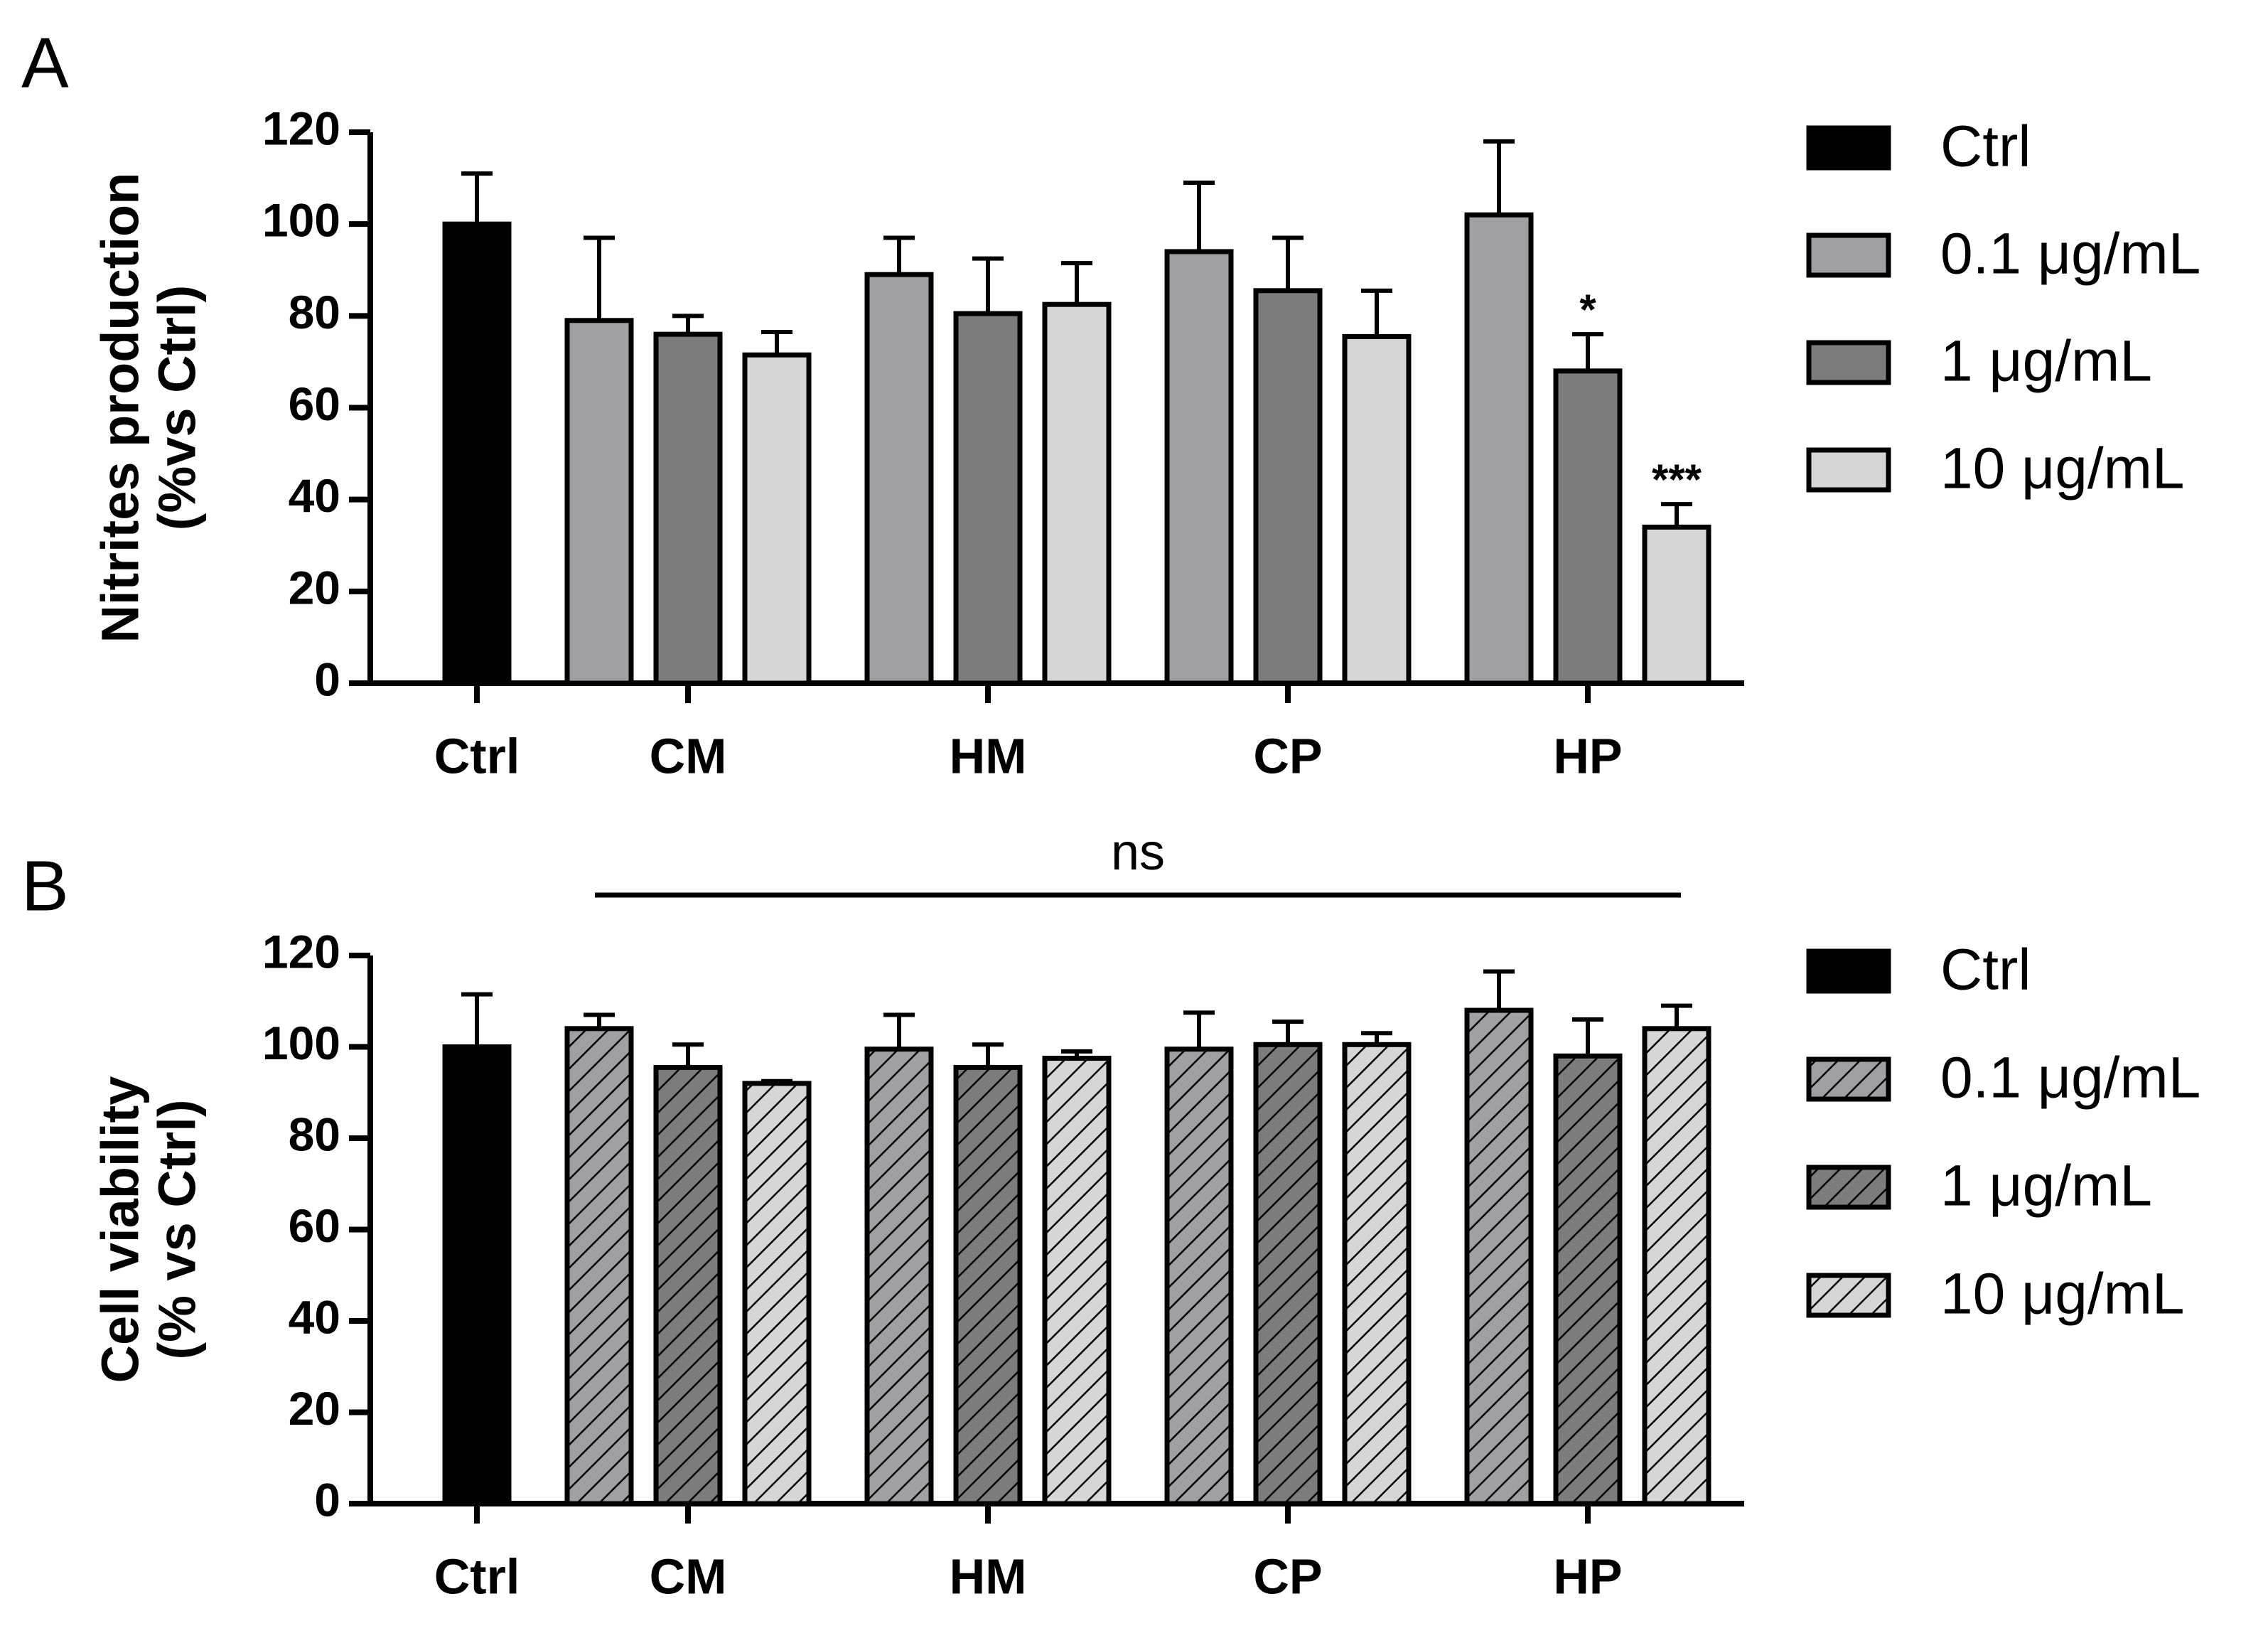 Image resolution: width=2268 pixels, height=1638 pixels. What do you see at coordinates (177, 407) in the screenshot?
I see `y-axis-title: (%vs Ctrl)` at bounding box center [177, 407].